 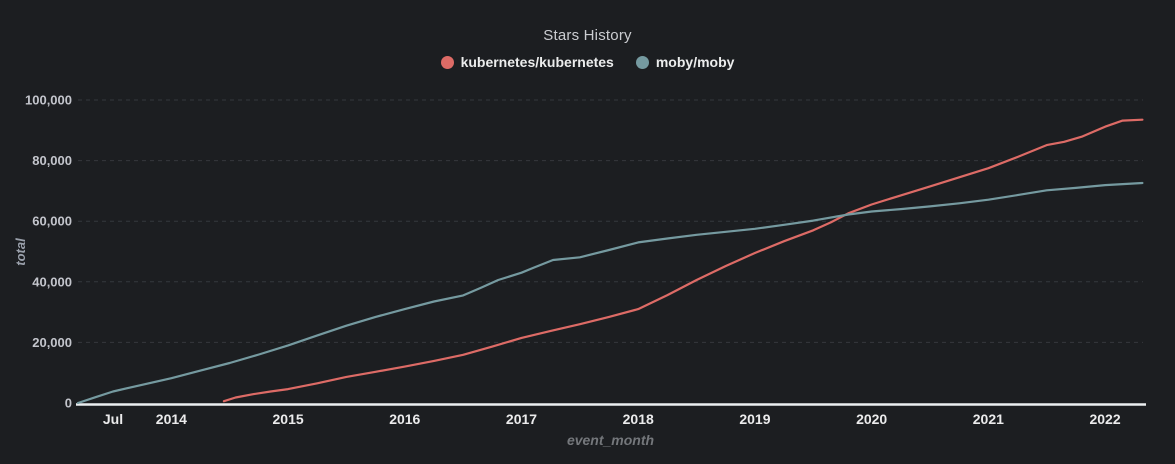 What do you see at coordinates (695, 62) in the screenshot?
I see `legend-item-label: moby/moby` at bounding box center [695, 62].